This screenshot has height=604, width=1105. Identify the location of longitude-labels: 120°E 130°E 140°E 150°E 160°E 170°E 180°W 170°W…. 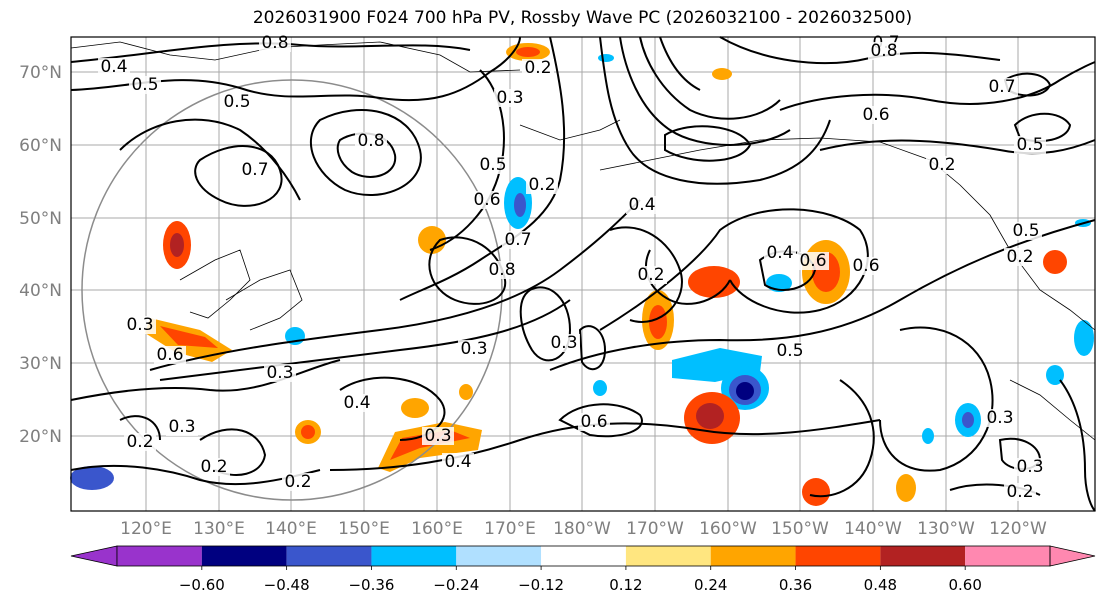
(583, 529).